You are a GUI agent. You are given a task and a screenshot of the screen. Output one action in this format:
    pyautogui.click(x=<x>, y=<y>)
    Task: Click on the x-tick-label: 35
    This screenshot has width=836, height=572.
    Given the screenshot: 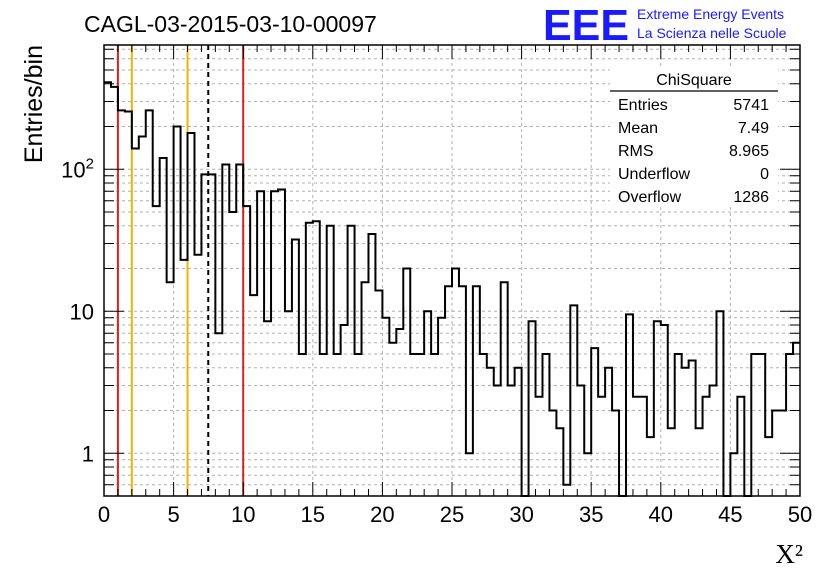 What is the action you would take?
    pyautogui.click(x=591, y=514)
    